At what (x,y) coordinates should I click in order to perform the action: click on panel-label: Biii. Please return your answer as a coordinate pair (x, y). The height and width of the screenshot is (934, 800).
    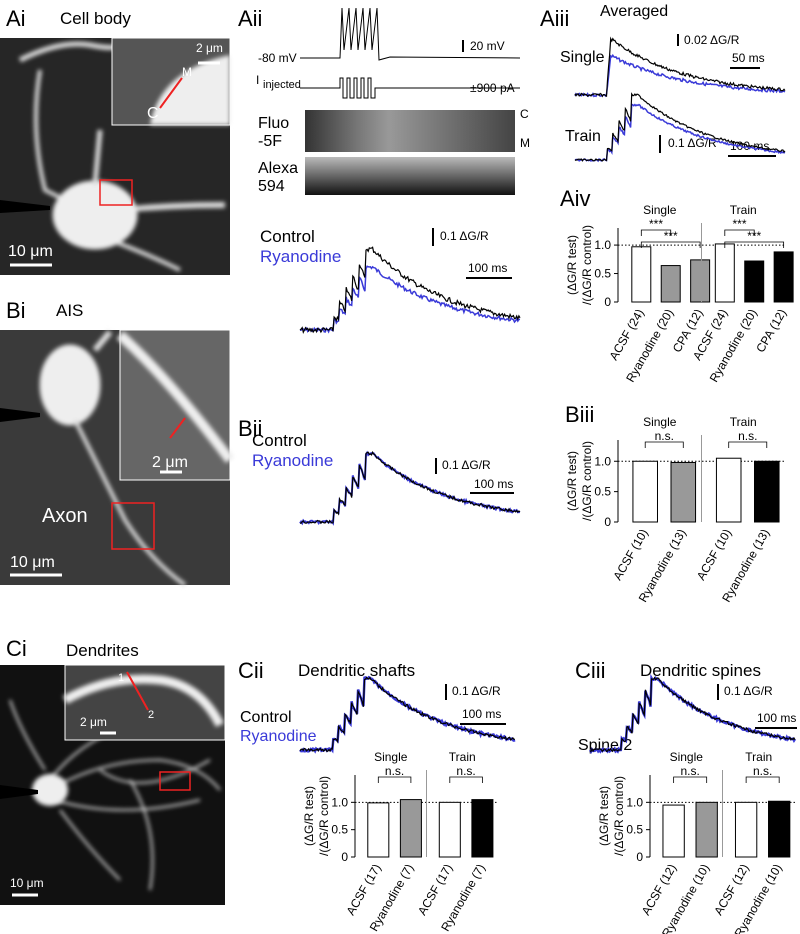
    Looking at the image, I should click on (579, 414).